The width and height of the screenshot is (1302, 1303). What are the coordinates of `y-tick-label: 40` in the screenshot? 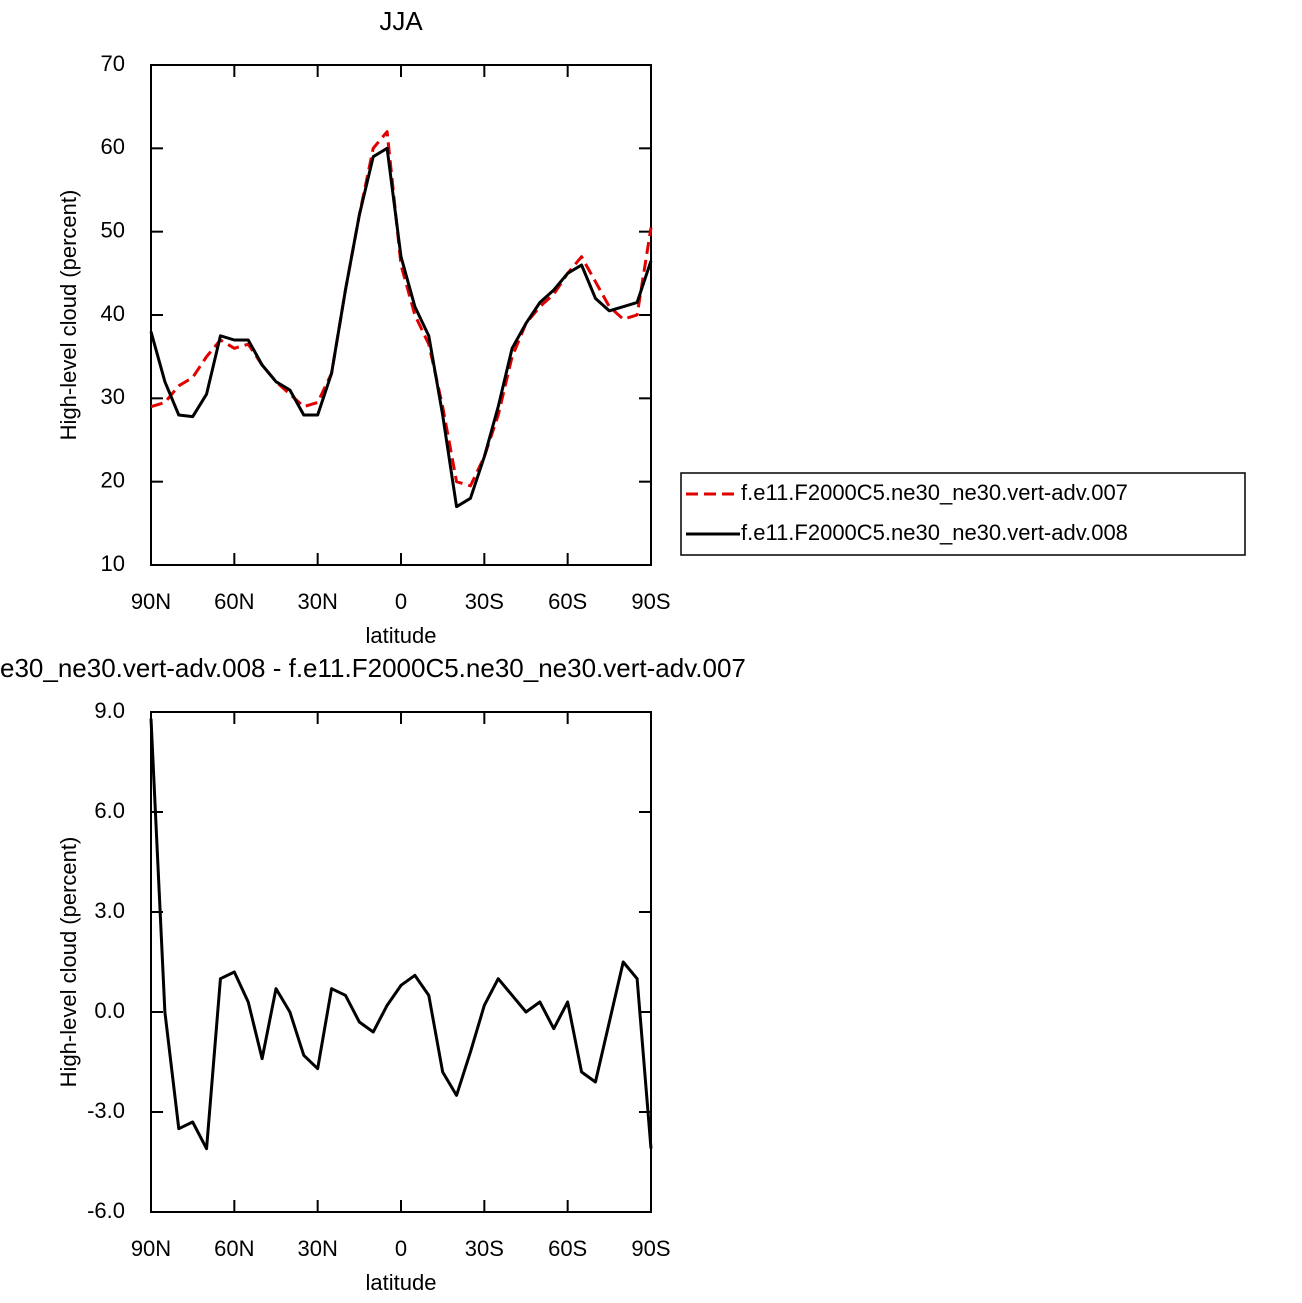 It's located at (113, 313).